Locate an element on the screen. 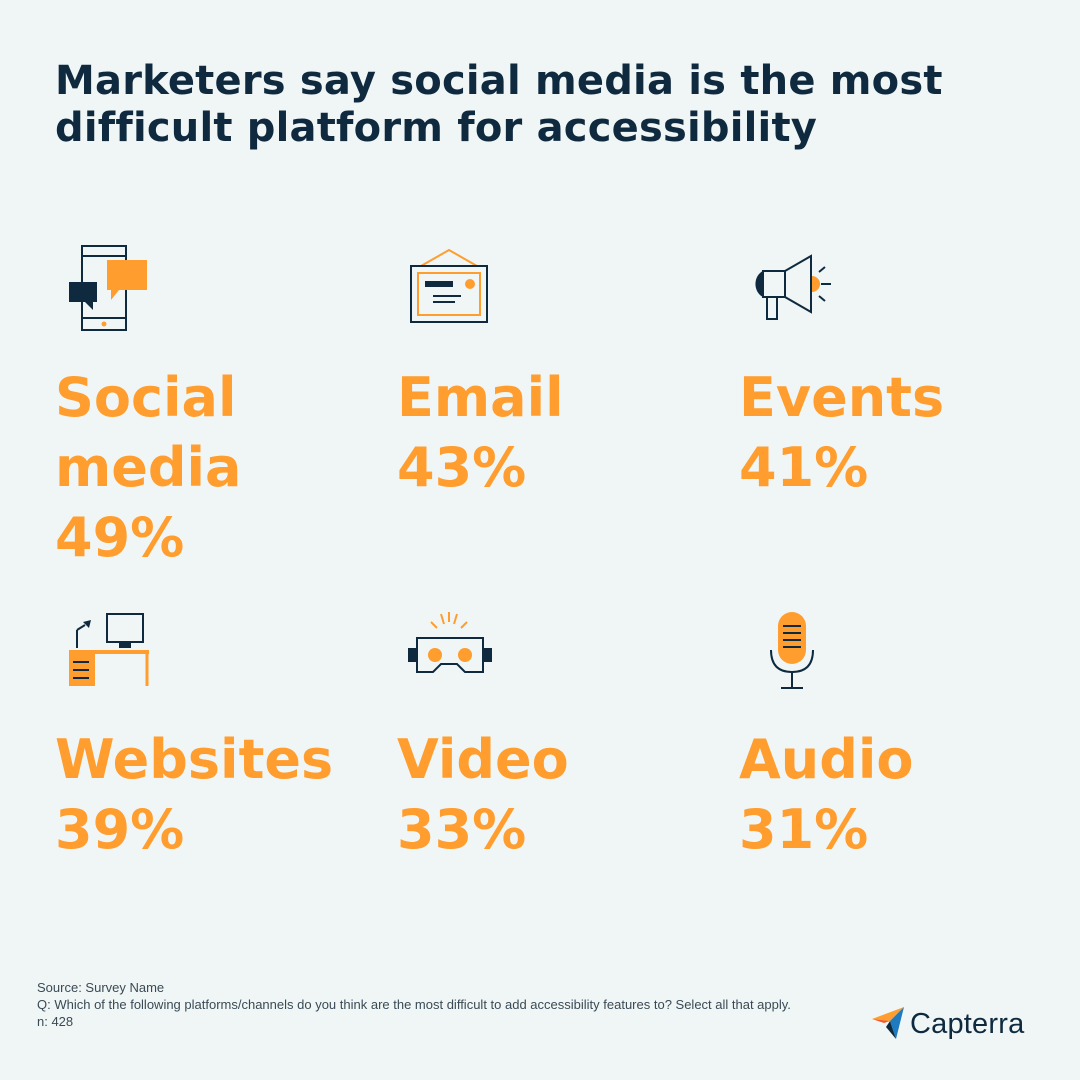 Image resolution: width=1080 pixels, height=1080 pixels. stat-websites: Websites 39% is located at coordinates (220, 730).